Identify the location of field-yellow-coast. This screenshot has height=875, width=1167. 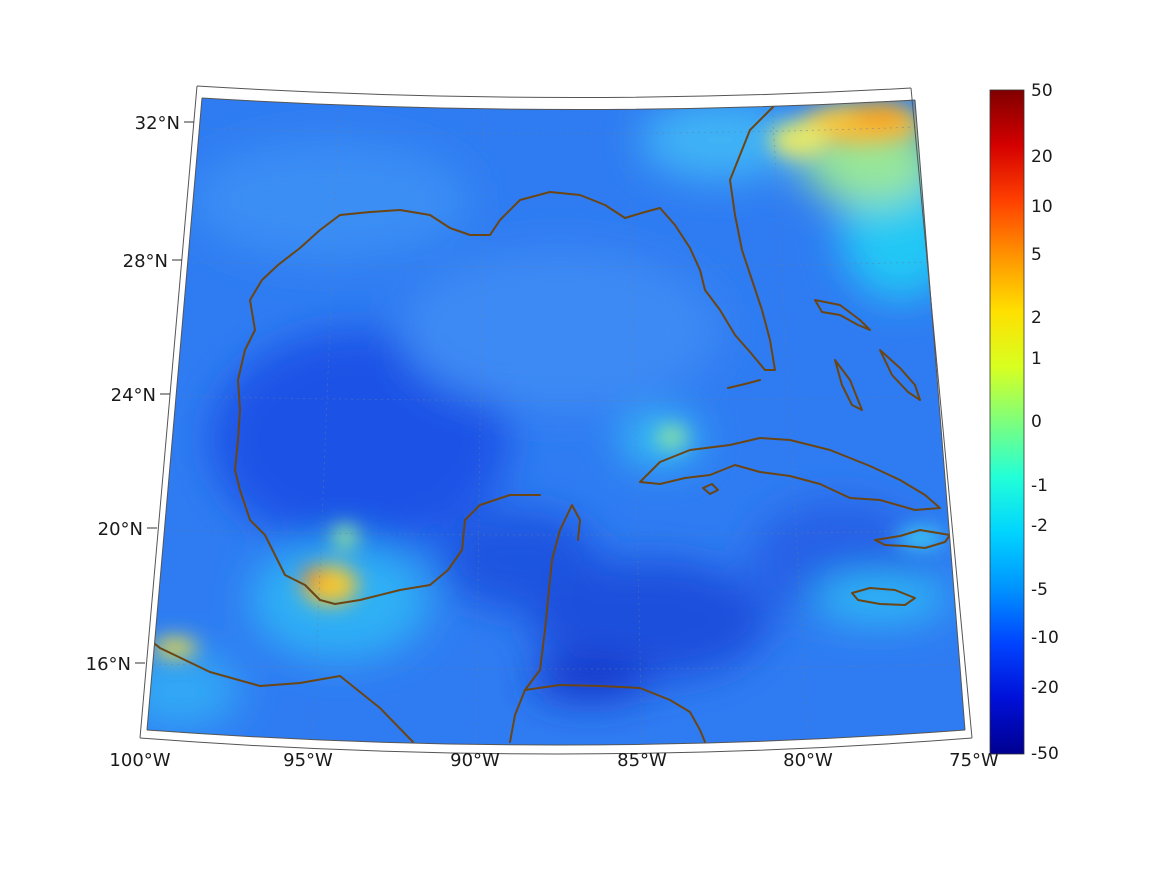
(800, 140).